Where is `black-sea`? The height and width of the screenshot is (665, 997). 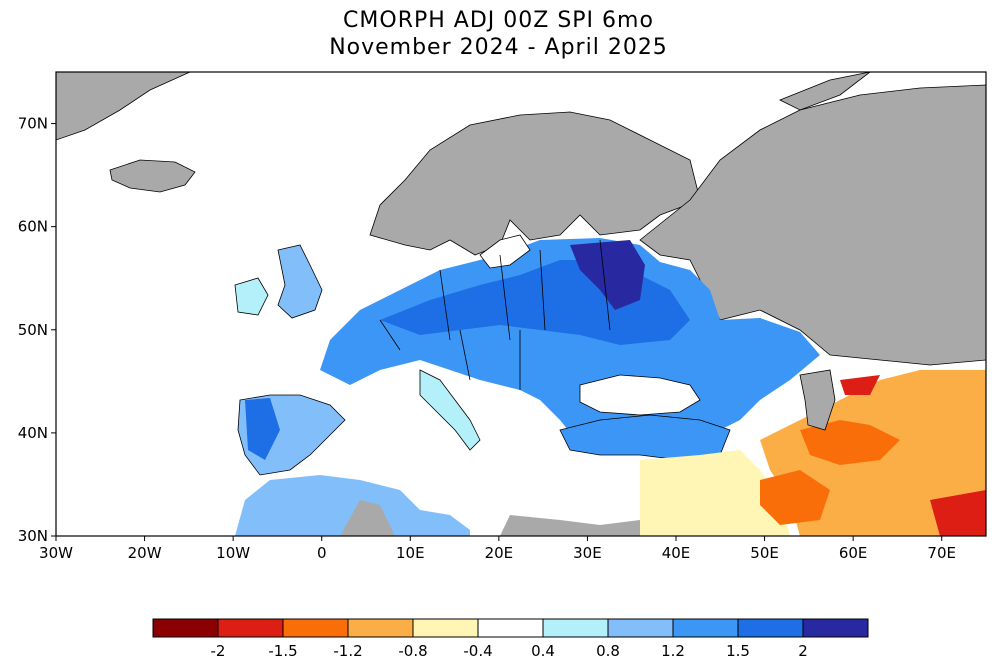
black-sea is located at coordinates (640, 395).